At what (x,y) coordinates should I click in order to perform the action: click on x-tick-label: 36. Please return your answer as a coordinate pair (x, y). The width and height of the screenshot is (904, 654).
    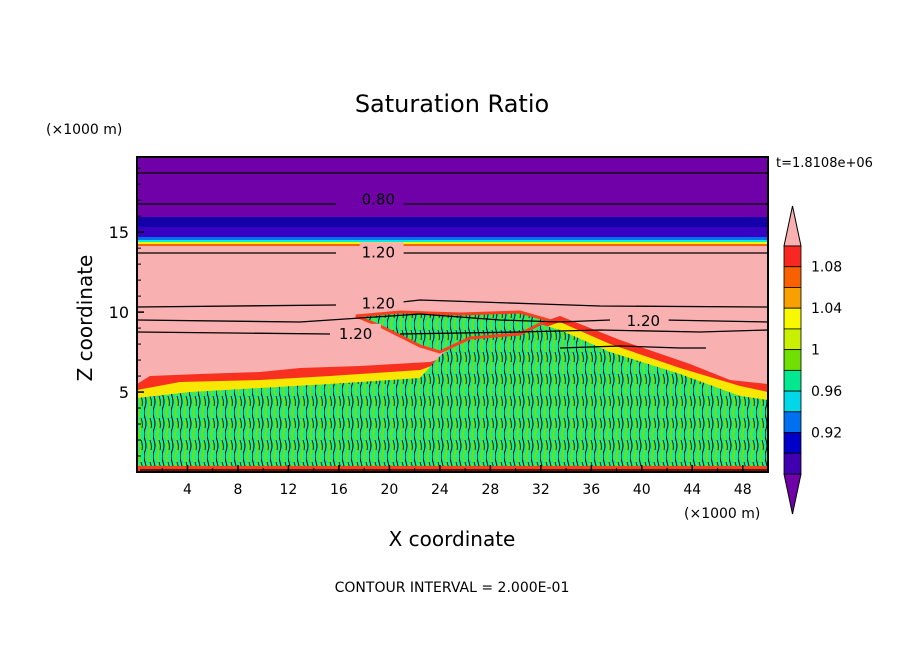
    Looking at the image, I should click on (591, 490).